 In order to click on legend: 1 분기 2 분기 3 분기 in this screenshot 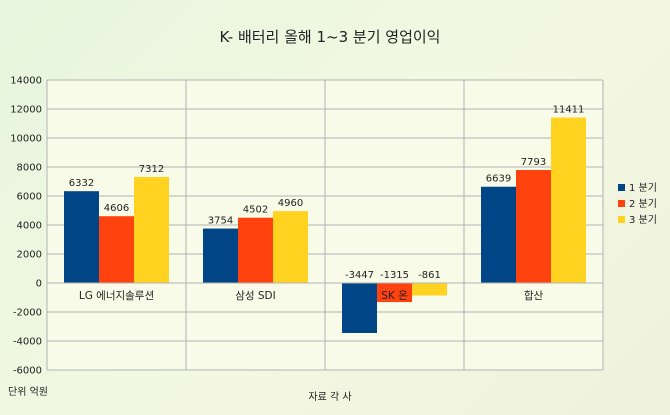, I will do `click(637, 204)`.